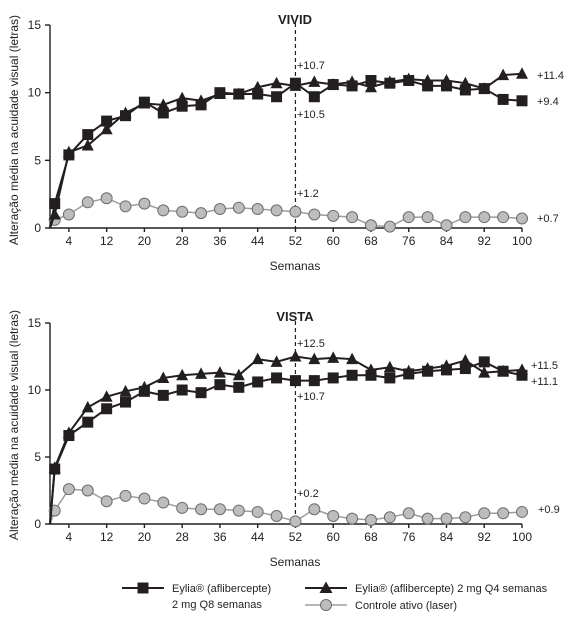  I want to click on annotation-laser-end: +0.7, so click(548, 219).